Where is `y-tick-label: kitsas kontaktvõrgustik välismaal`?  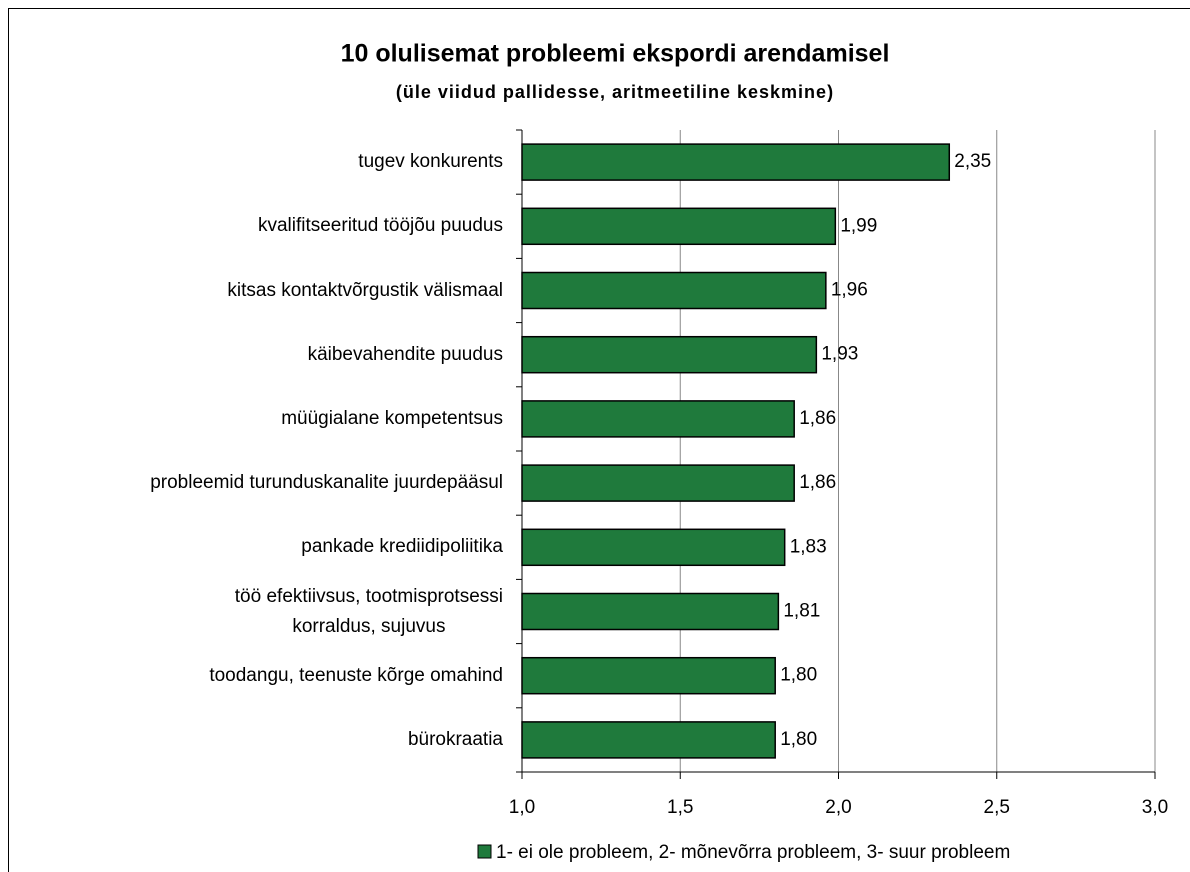 y-tick-label: kitsas kontaktvõrgustik välismaal is located at coordinates (365, 290).